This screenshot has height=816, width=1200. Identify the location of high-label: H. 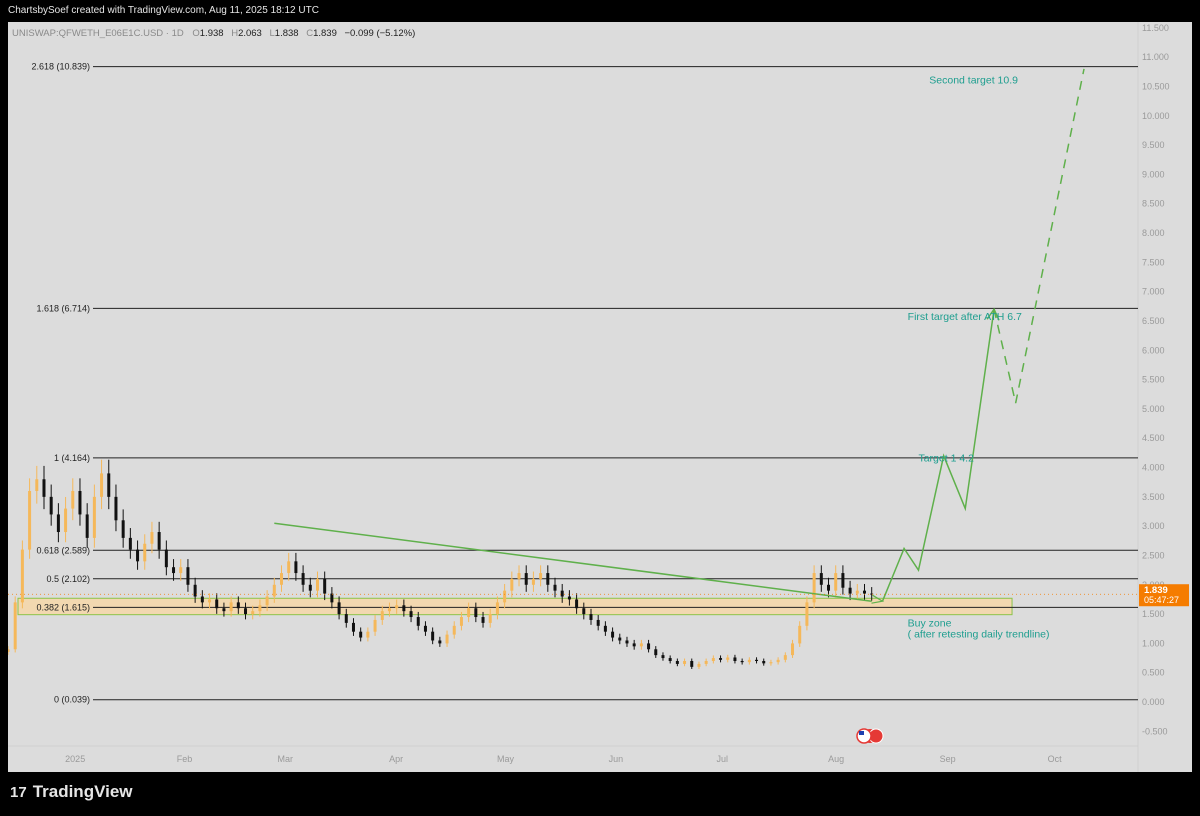
(234, 33).